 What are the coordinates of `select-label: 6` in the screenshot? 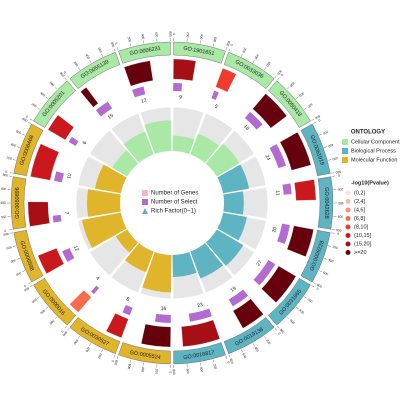 It's located at (85, 143).